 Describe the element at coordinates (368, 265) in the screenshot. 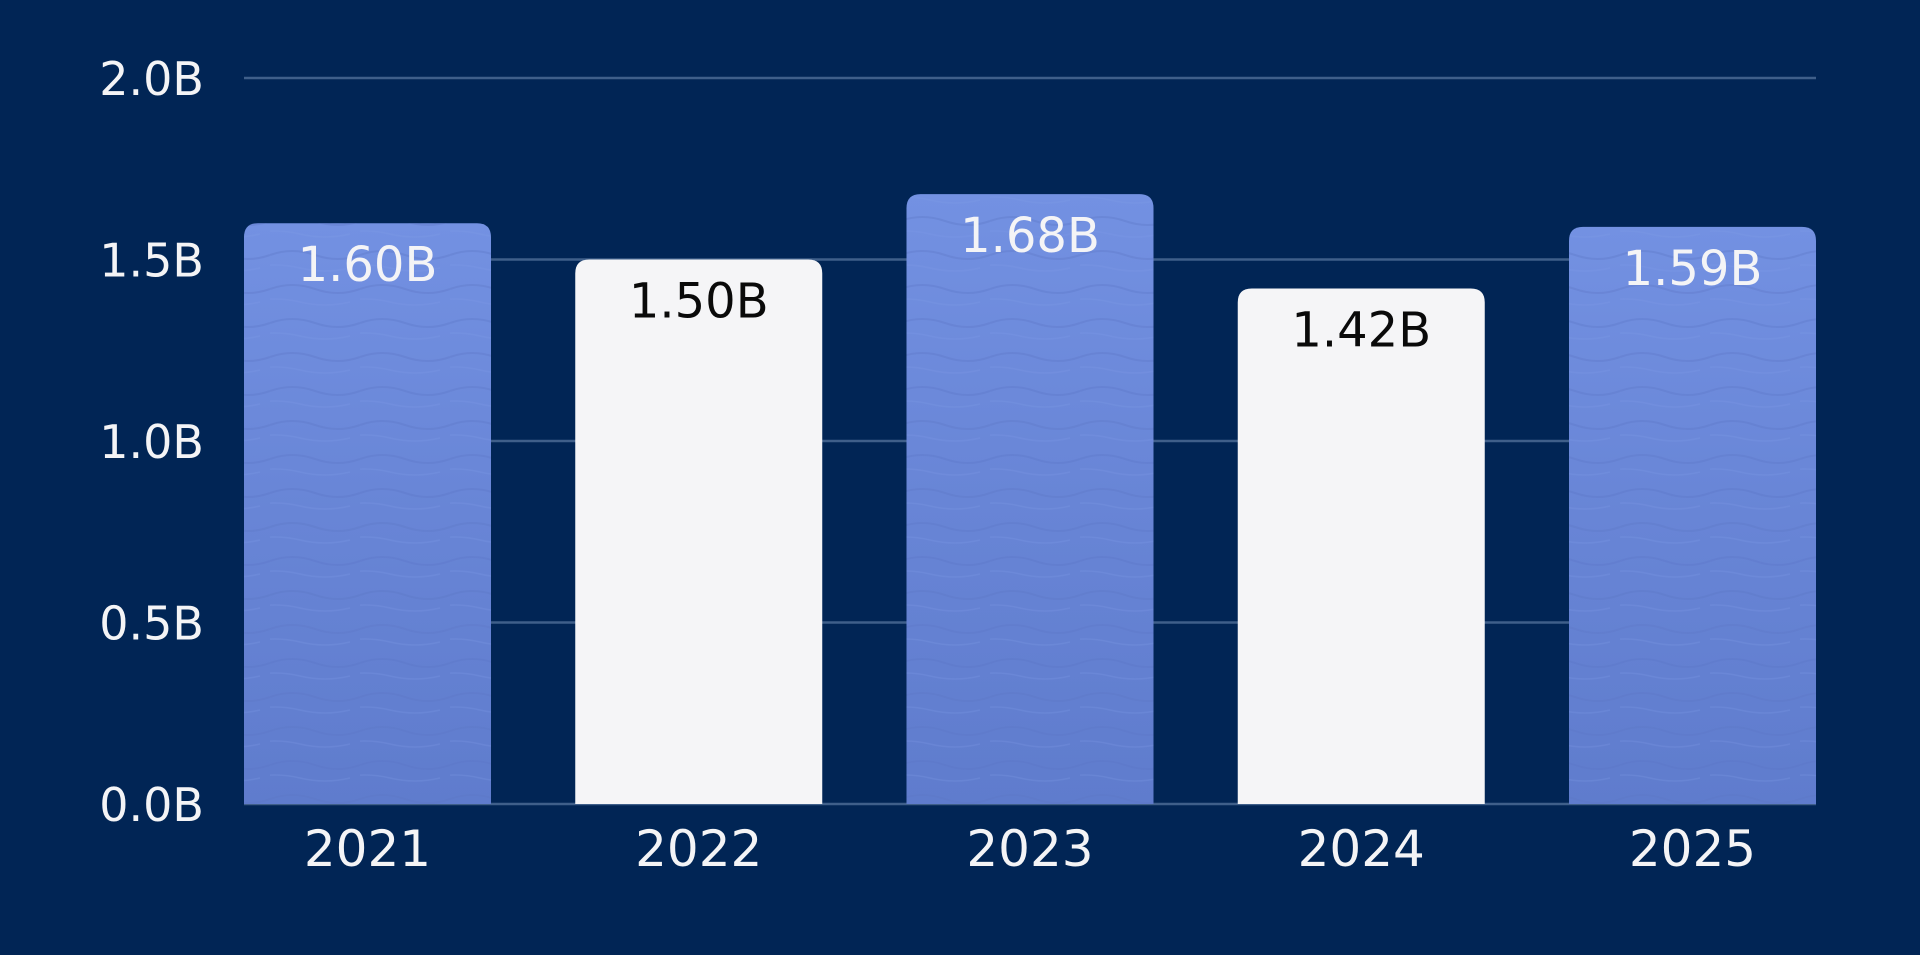

I see `bar-value-label: 1.60B` at that location.